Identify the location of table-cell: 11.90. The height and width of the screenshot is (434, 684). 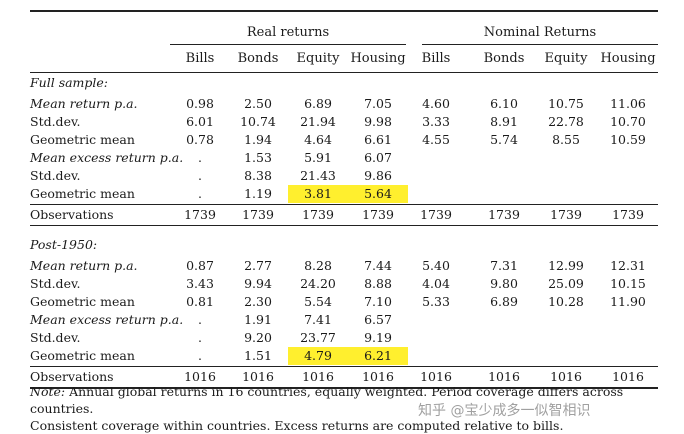
(628, 301).